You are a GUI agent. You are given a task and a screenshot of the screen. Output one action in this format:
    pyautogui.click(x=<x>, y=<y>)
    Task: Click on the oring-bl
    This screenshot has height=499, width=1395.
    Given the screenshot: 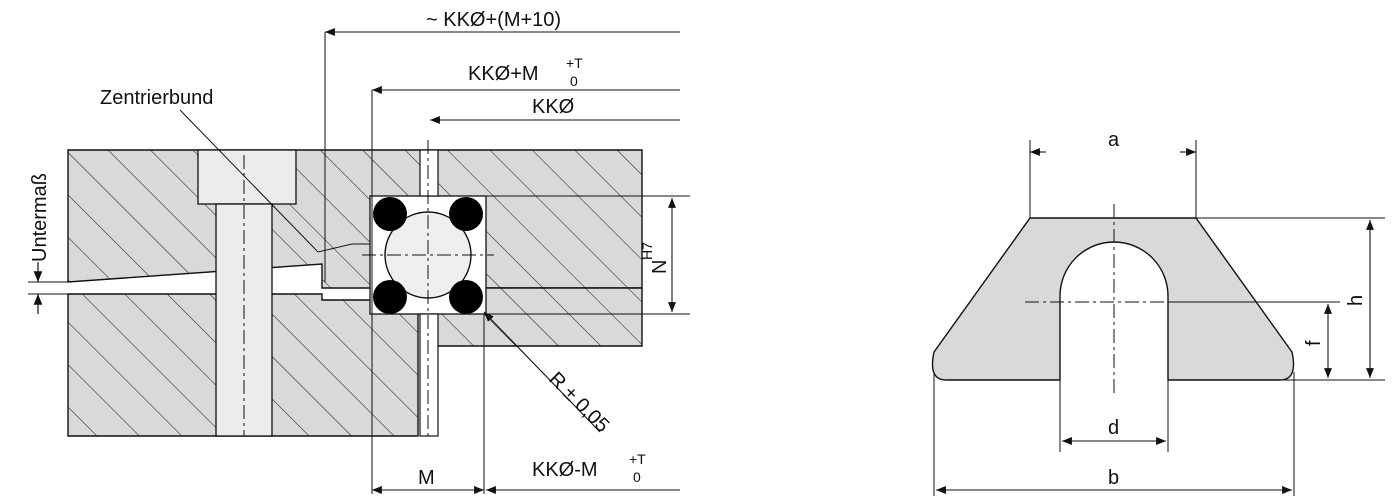 What is the action you would take?
    pyautogui.click(x=390, y=297)
    